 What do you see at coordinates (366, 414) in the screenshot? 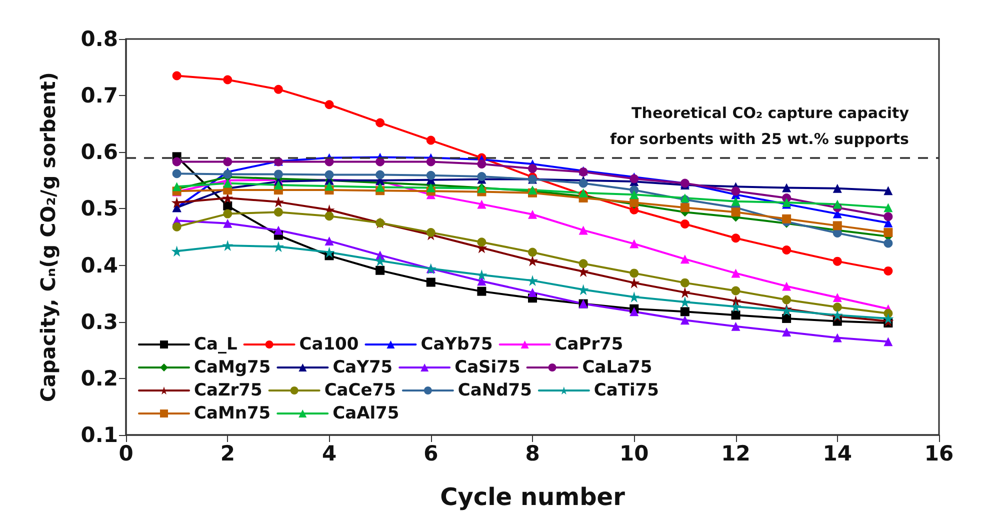
I see `legend-label: CaAl75` at bounding box center [366, 414].